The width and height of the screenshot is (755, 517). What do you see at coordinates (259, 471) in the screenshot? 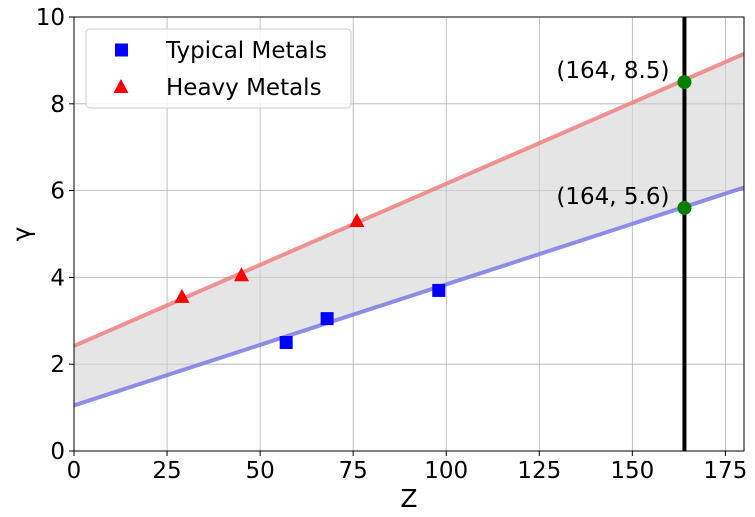
I see `x-tick-label: 50` at bounding box center [259, 471].